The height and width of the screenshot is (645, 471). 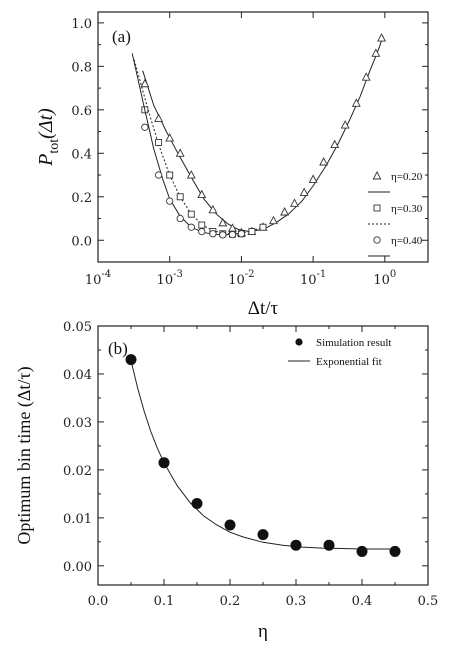 I want to click on x-tick-exp-a: -4, so click(x=106, y=274).